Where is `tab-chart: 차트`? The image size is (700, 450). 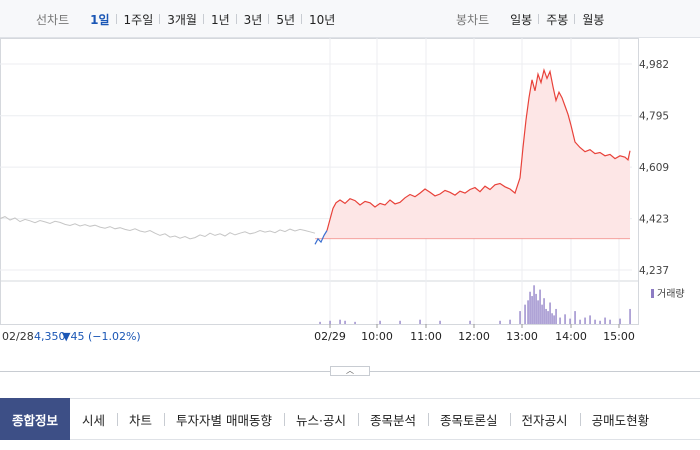 tab-chart: 차트 is located at coordinates (140, 419).